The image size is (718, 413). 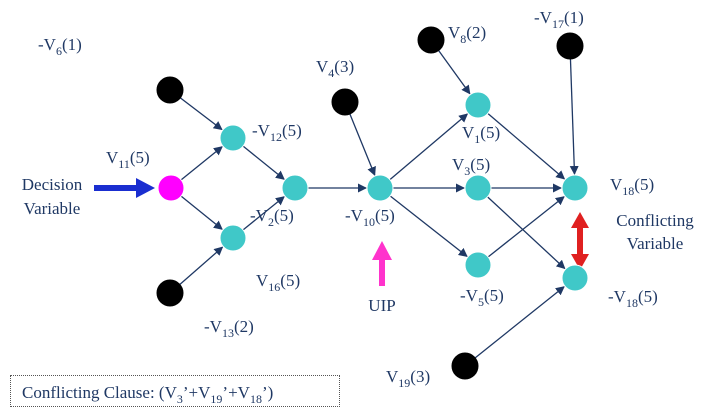 What do you see at coordinates (429, 147) in the screenshot?
I see `edge-v10-v1` at bounding box center [429, 147].